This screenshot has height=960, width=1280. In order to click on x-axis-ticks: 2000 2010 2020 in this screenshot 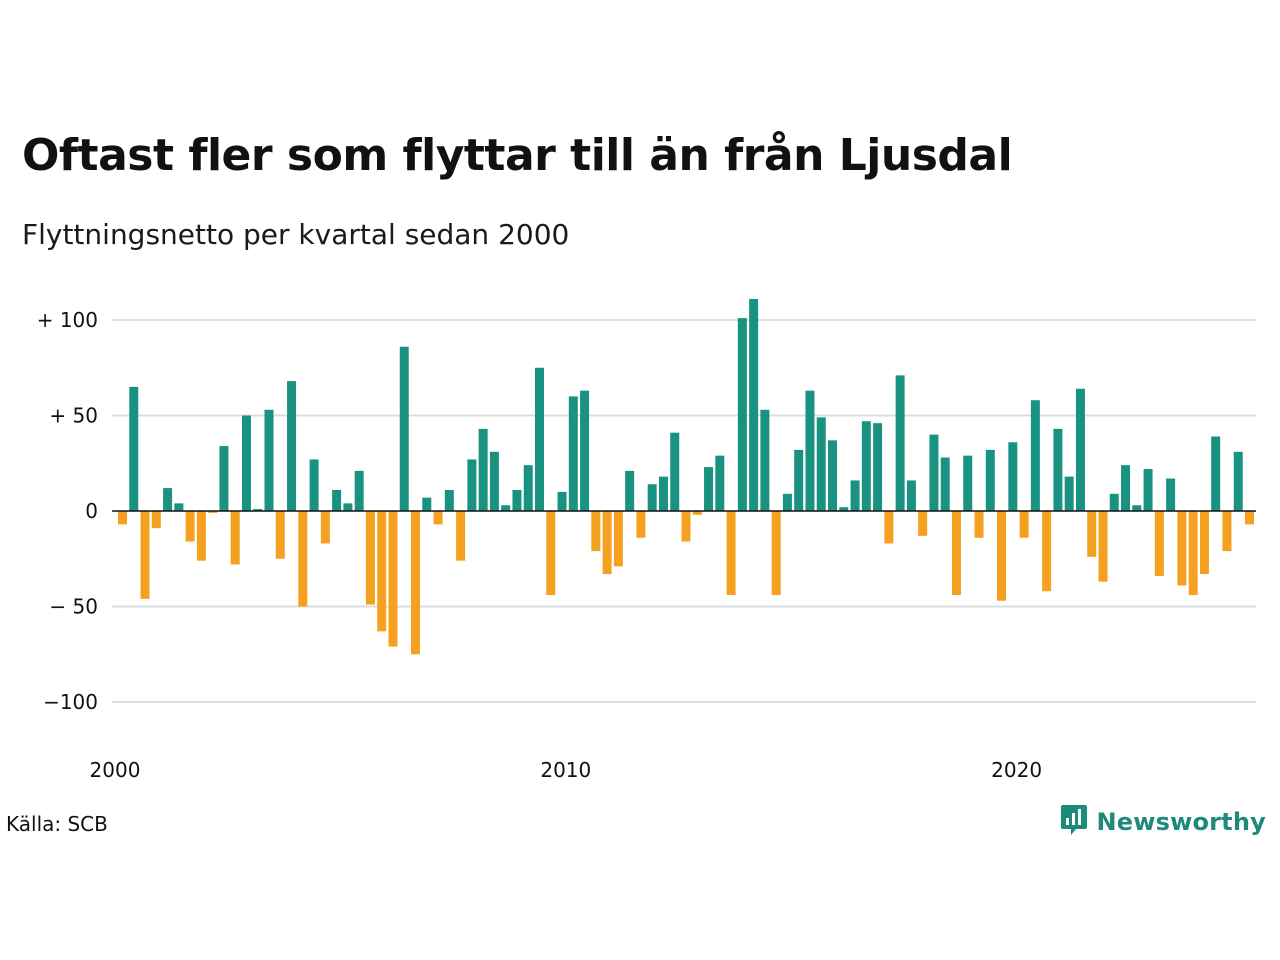, I will do `click(566, 770)`.